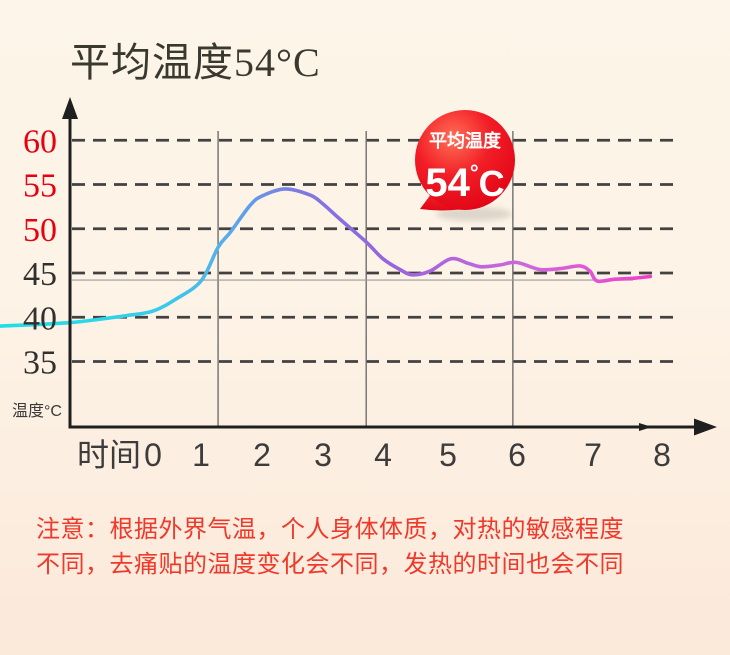  What do you see at coordinates (383, 455) in the screenshot?
I see `x-tick-label: 4` at bounding box center [383, 455].